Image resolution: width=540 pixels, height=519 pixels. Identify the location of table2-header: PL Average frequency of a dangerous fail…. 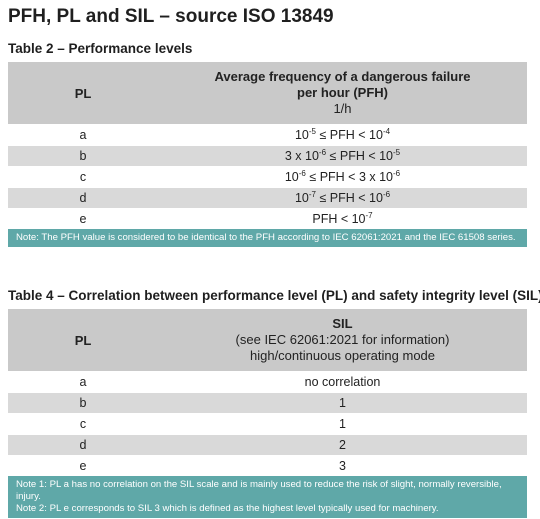
(267, 93).